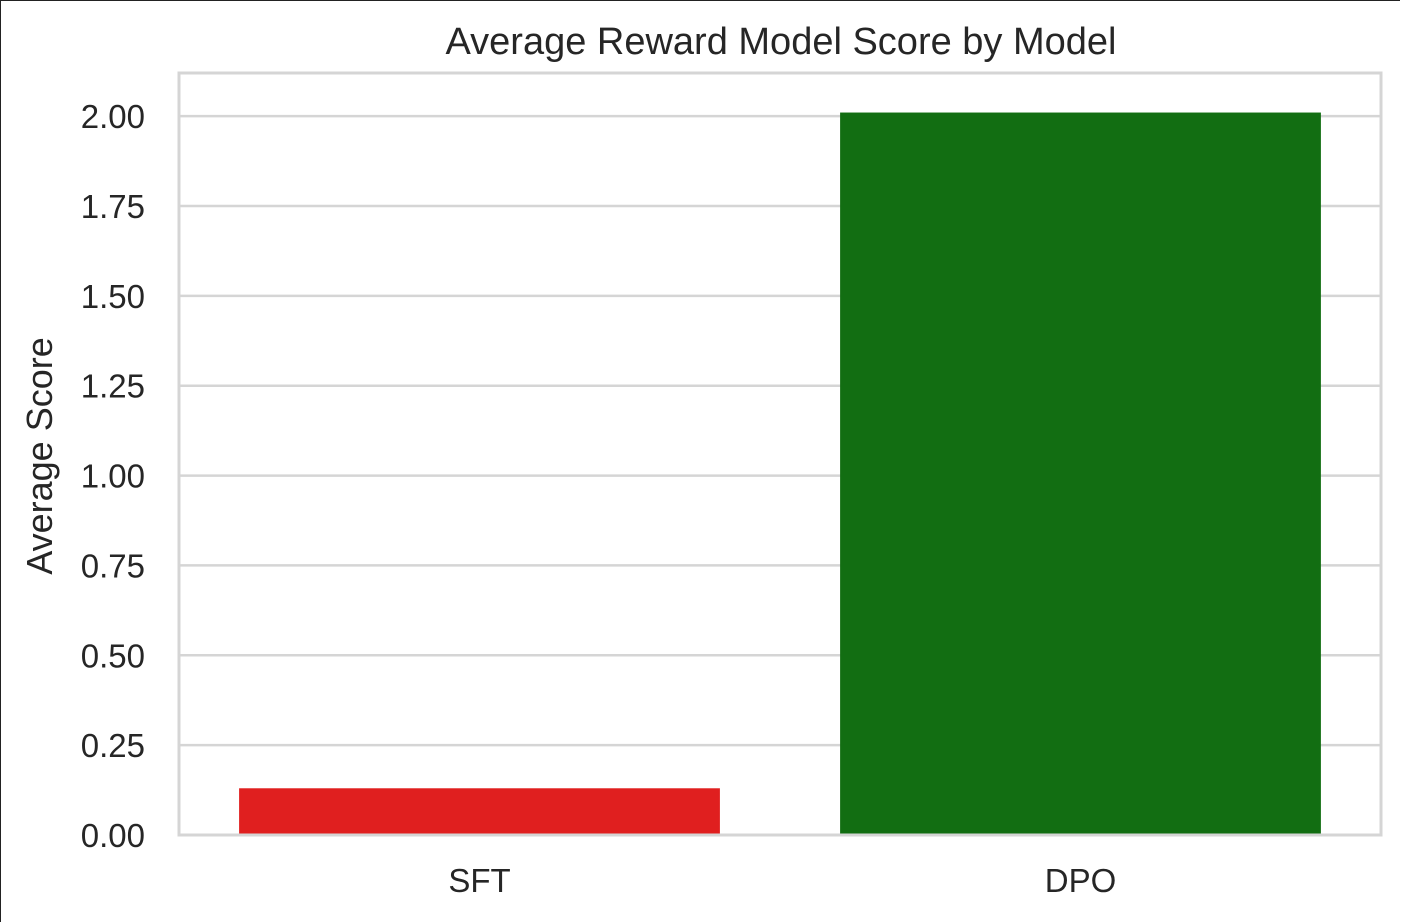  I want to click on x-tick-label: SFT, so click(479, 880).